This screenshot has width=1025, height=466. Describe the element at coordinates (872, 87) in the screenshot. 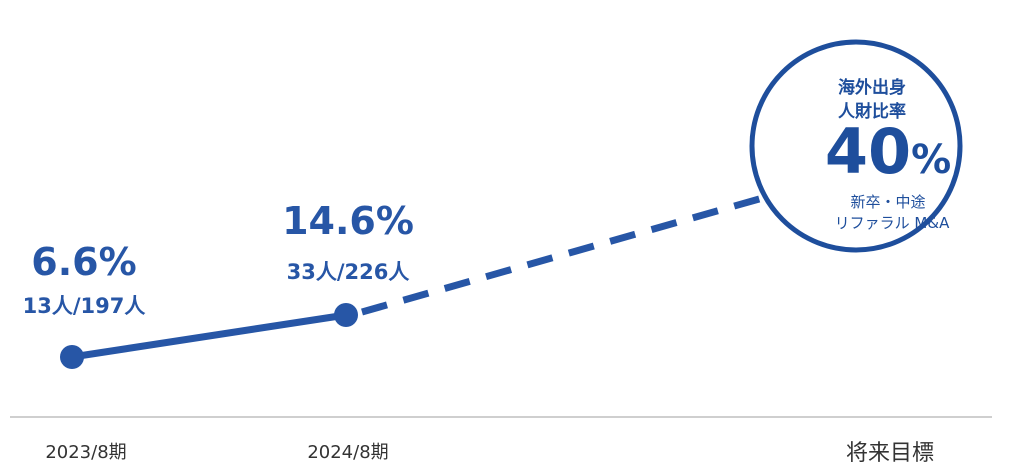

I see `target-title-line1: 海外出身` at that location.